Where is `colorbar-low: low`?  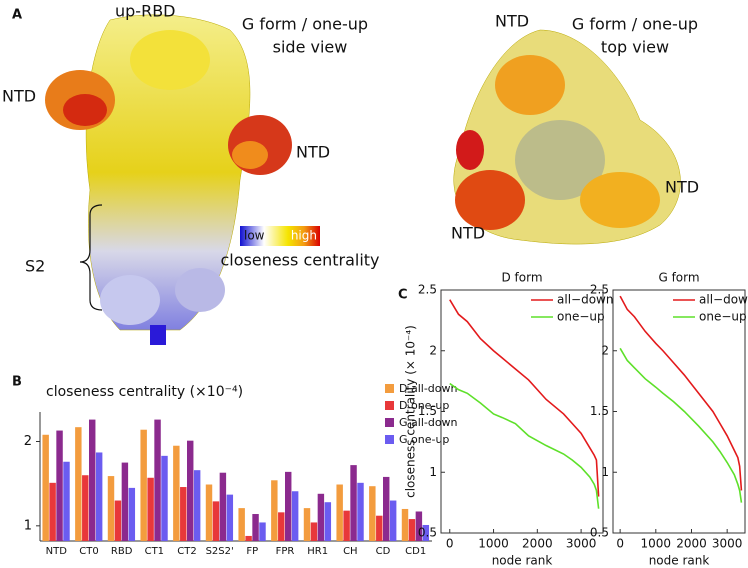 colorbar-low: low is located at coordinates (254, 236).